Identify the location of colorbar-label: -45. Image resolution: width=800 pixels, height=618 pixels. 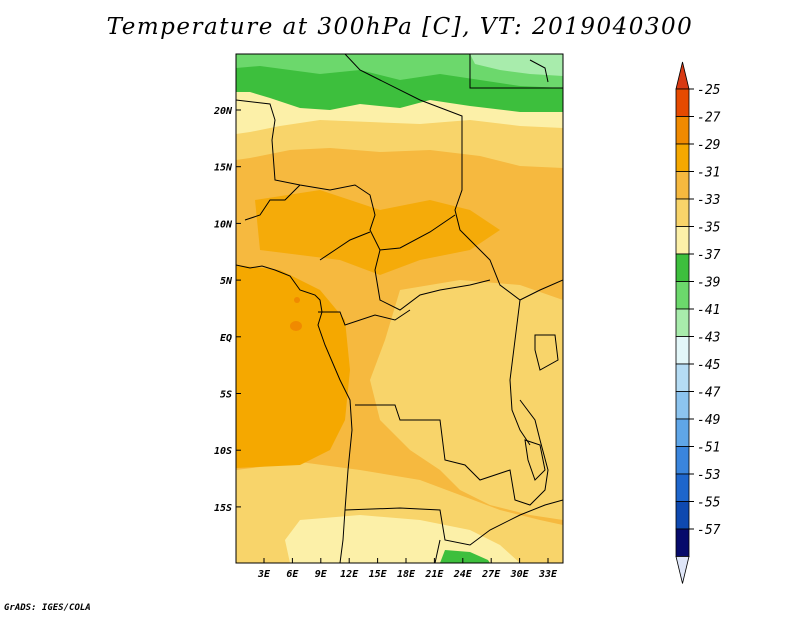
(709, 365).